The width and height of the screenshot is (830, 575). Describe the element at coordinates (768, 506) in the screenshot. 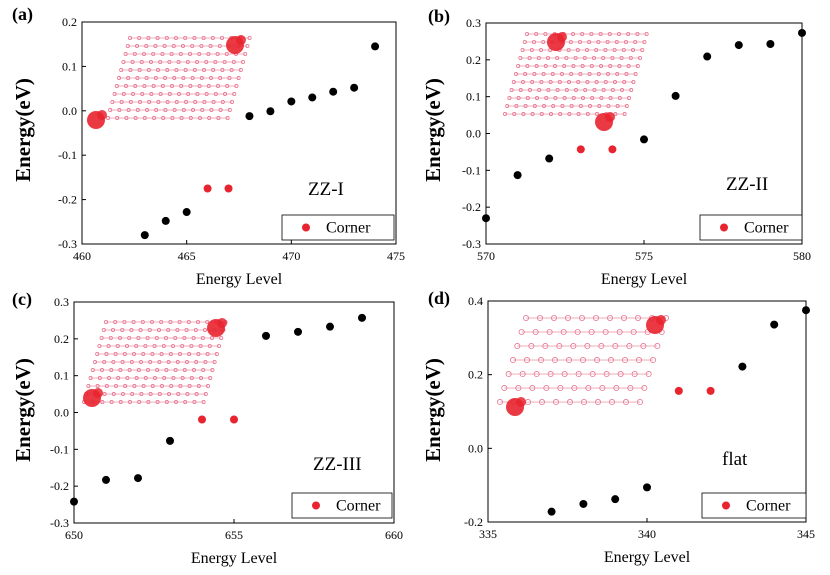

I see `legend-label: Corner` at that location.